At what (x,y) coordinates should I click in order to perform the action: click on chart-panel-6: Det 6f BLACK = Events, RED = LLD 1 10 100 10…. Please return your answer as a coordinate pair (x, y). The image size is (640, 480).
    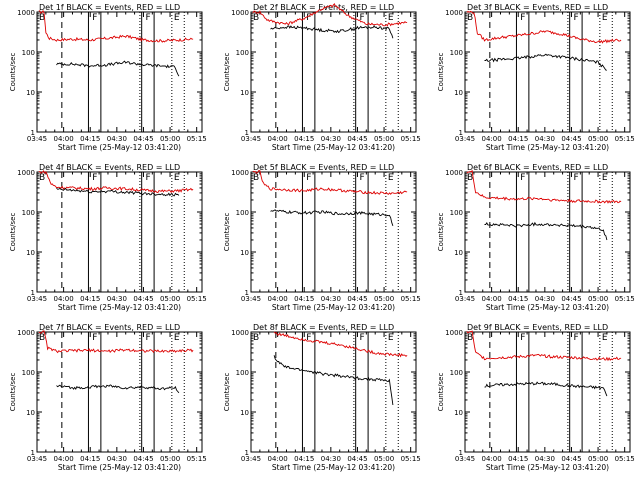
    Looking at the image, I should click on (536, 237).